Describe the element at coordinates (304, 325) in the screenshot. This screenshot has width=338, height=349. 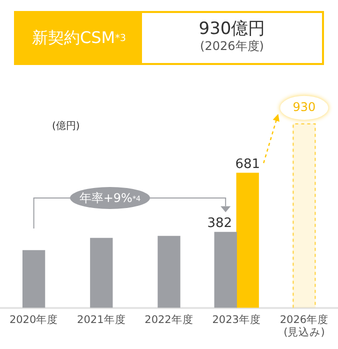
I see `x-tick-label: 2026年度 (見込み)` at that location.